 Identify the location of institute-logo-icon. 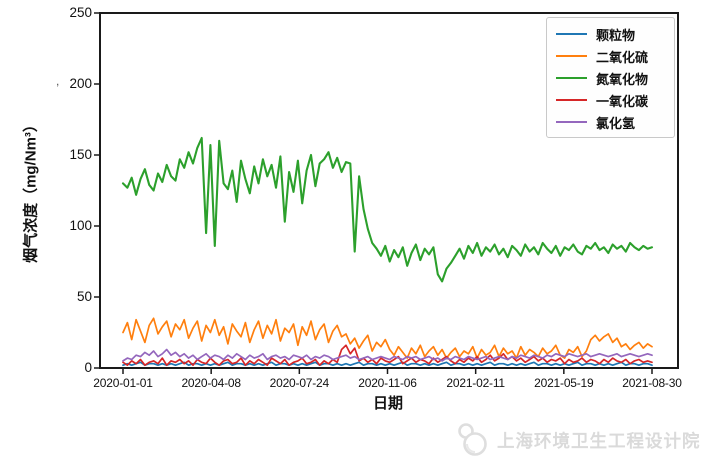
(472, 439).